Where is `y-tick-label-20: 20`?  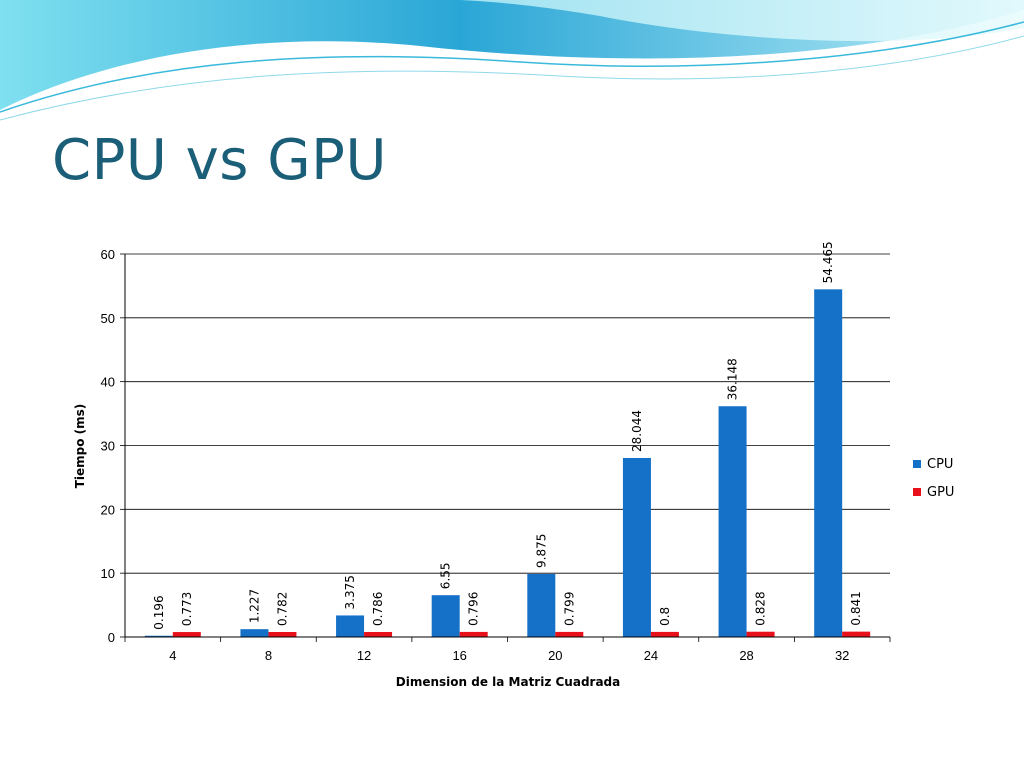 y-tick-label-20: 20 is located at coordinates (108, 509).